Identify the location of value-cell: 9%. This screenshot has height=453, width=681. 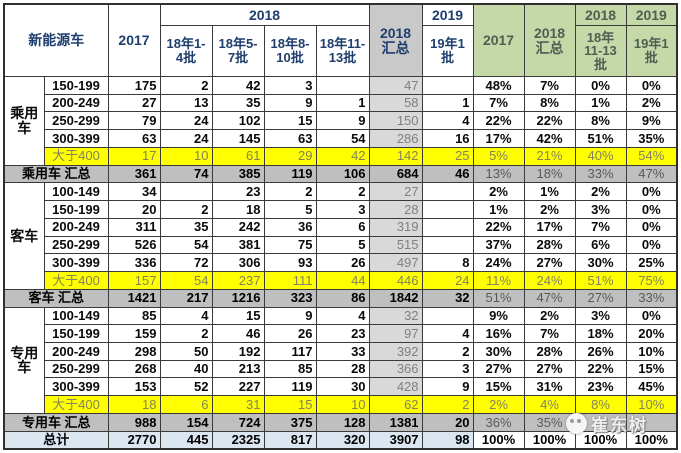
(498, 316).